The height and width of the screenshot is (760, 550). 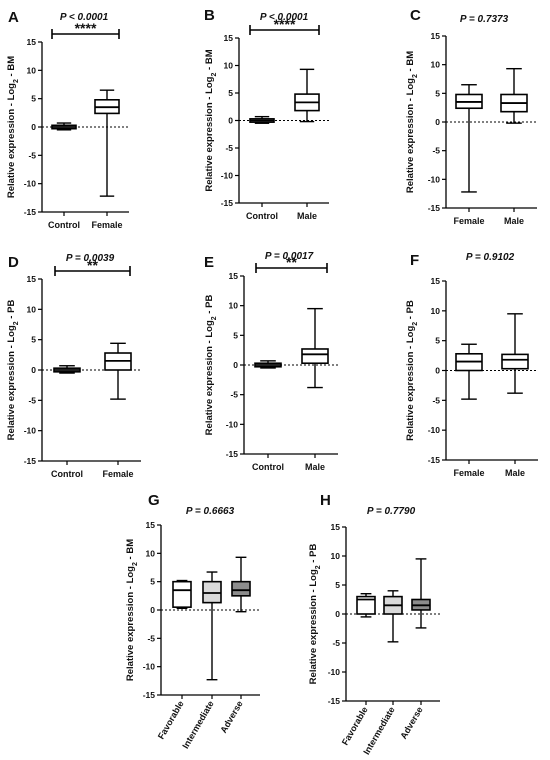 I want to click on panel-letter: H, so click(x=325, y=500).